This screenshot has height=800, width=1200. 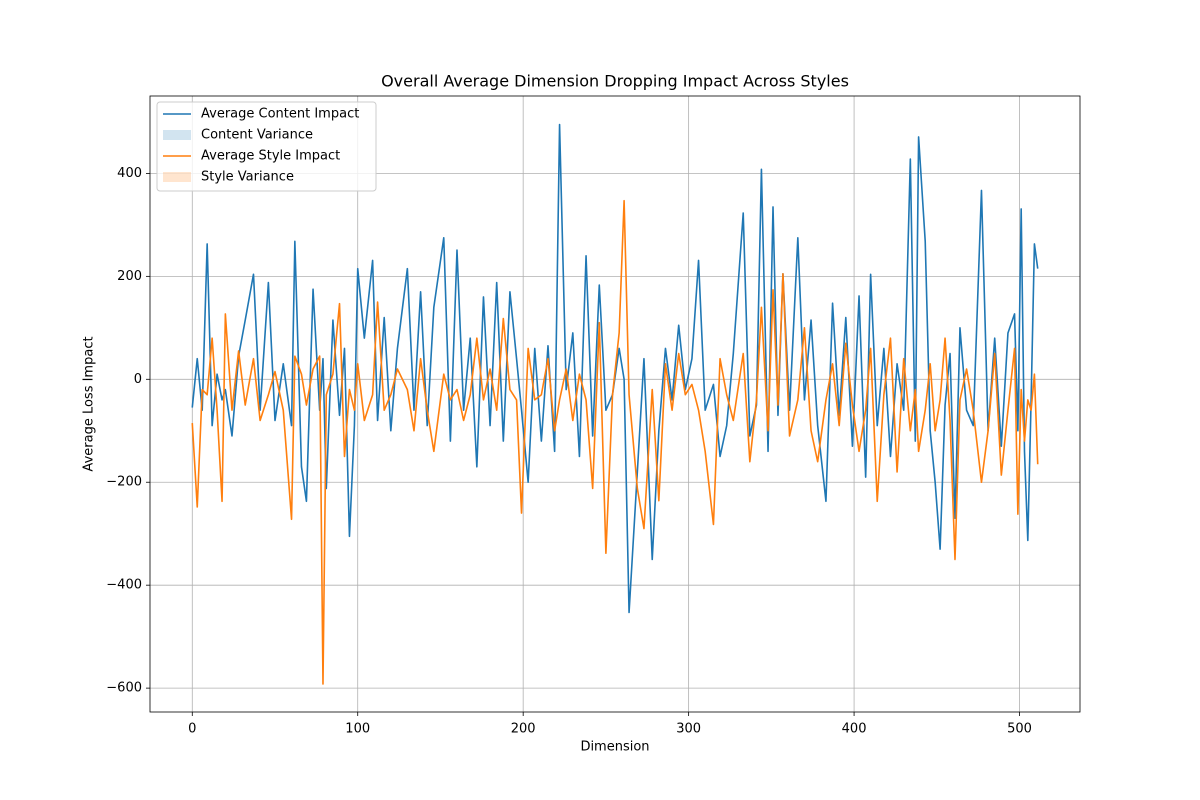 What do you see at coordinates (357, 729) in the screenshot?
I see `x-tick-label: 100` at bounding box center [357, 729].